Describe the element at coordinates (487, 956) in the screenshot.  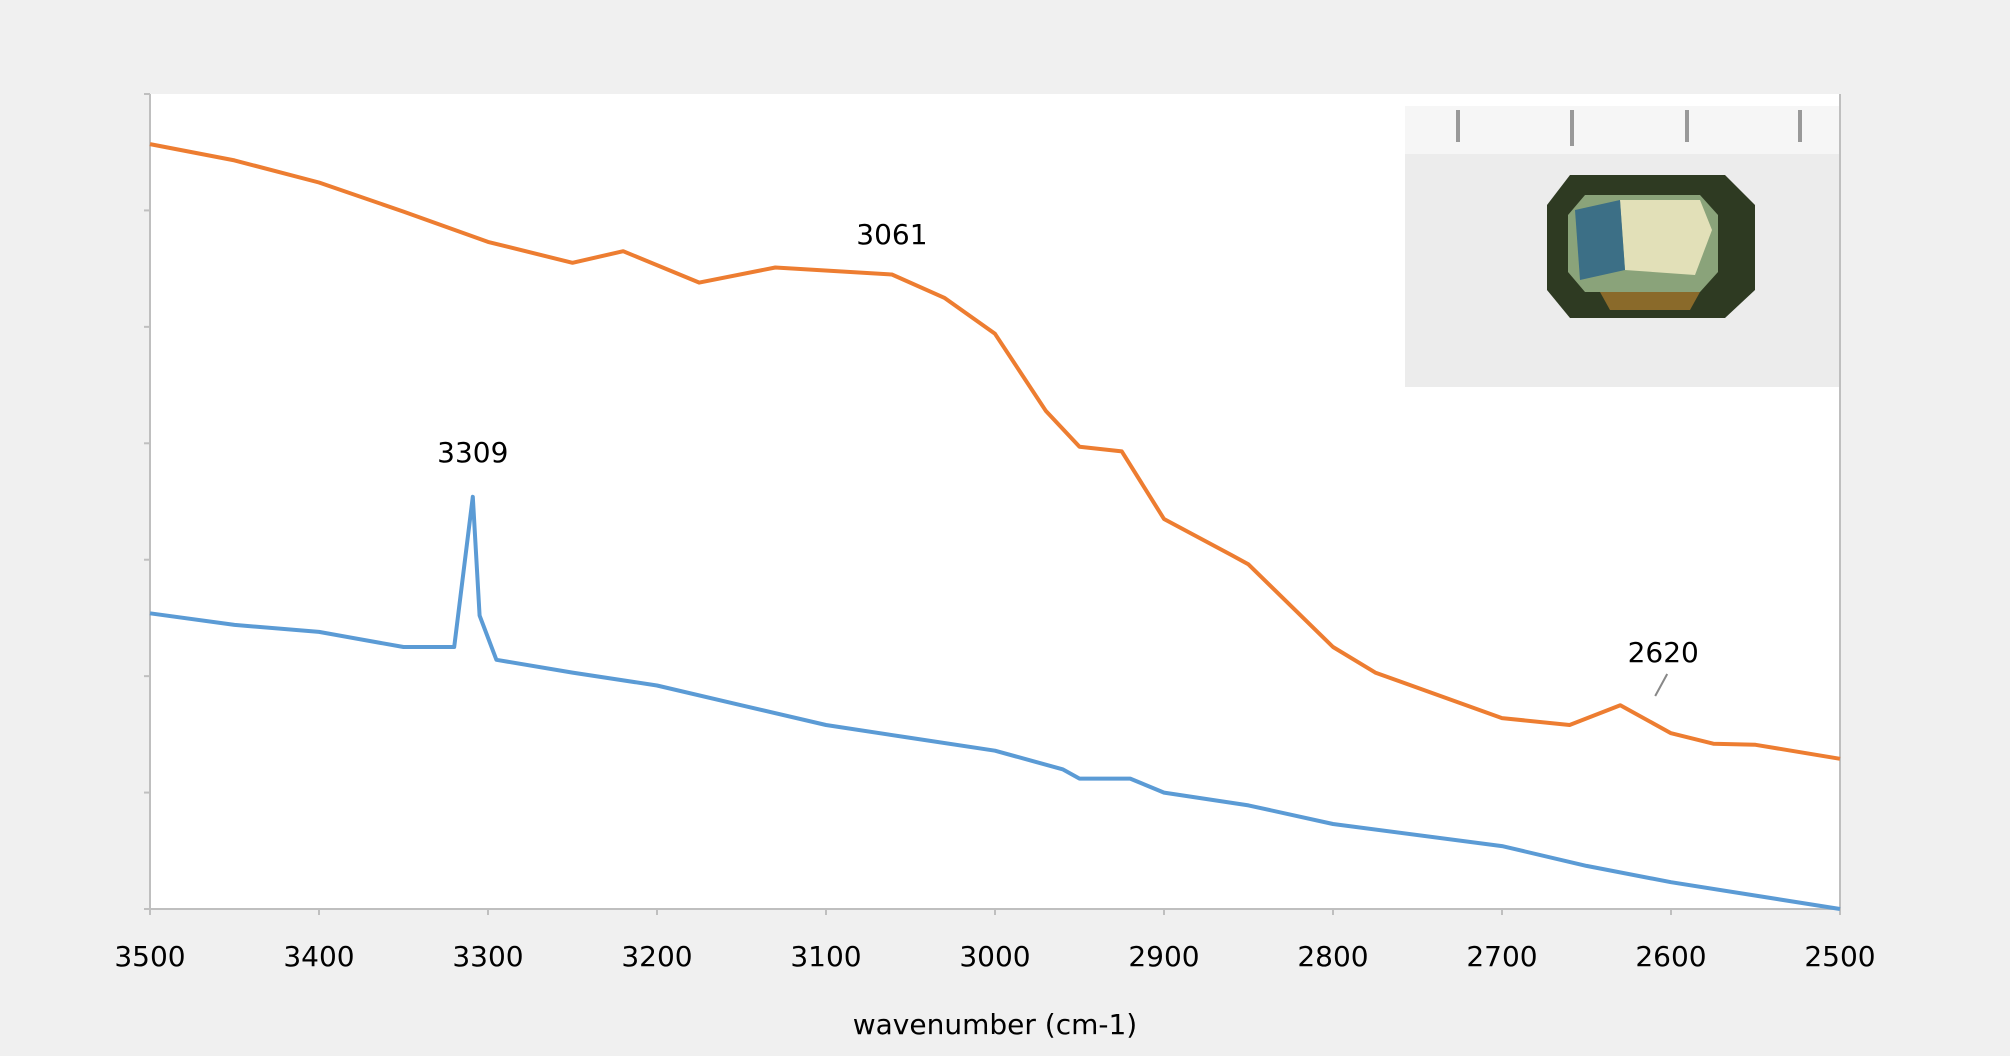
I see `x-tick-label: 3300` at that location.